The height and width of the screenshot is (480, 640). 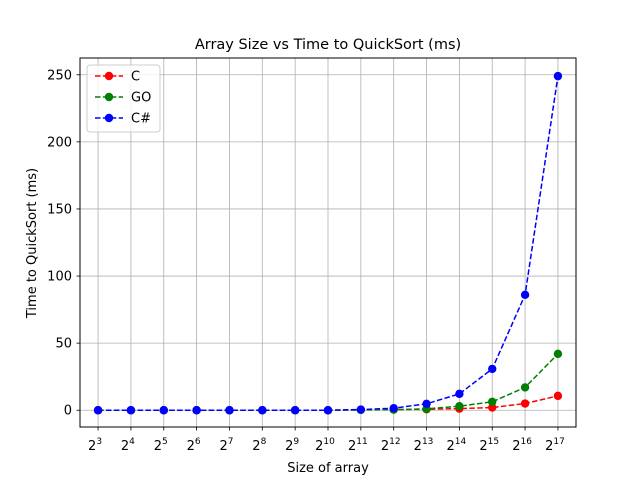 I want to click on y-tick-label: 50, so click(x=63, y=344).